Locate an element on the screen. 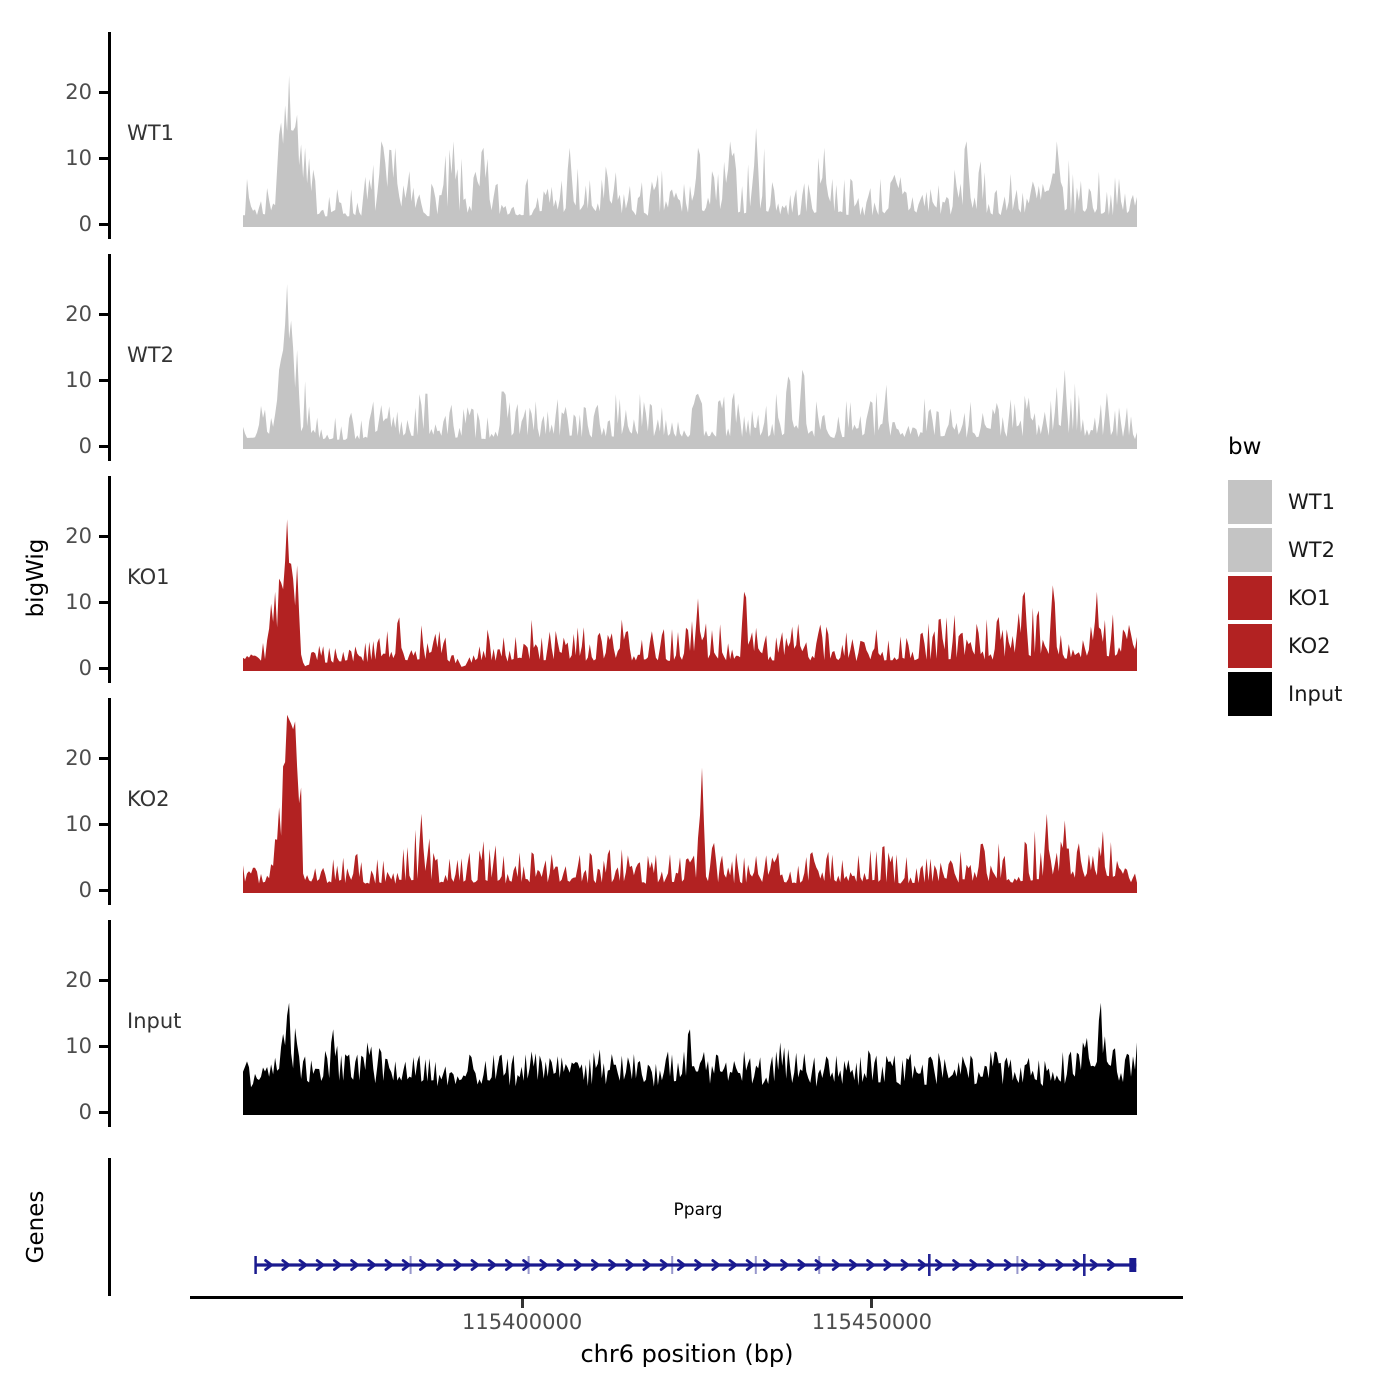  coverage-area-input is located at coordinates (690, 1058).